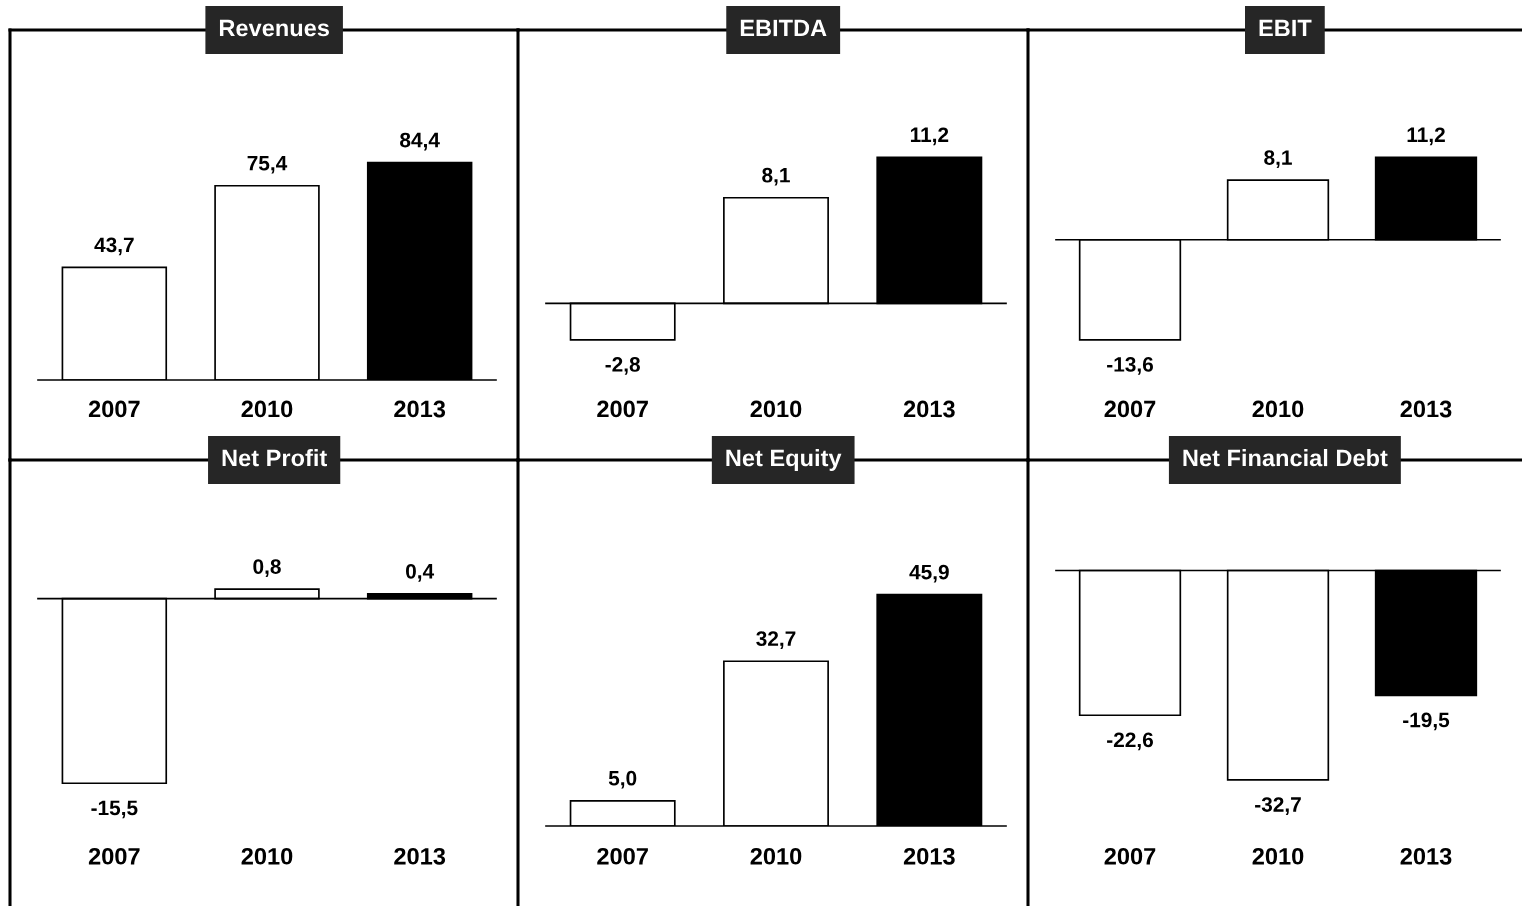 This screenshot has height=906, width=1522. I want to click on data-label: 0,4, so click(420, 572).